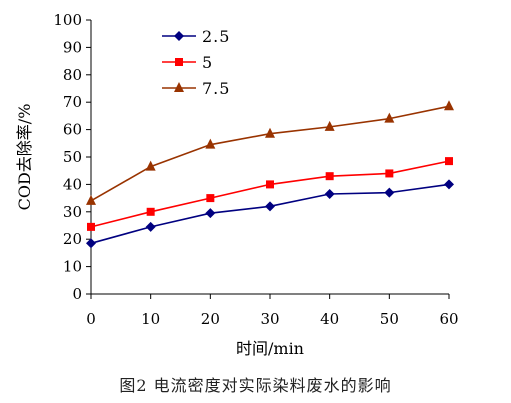  I want to click on x-tick-label: 30, so click(269, 319).